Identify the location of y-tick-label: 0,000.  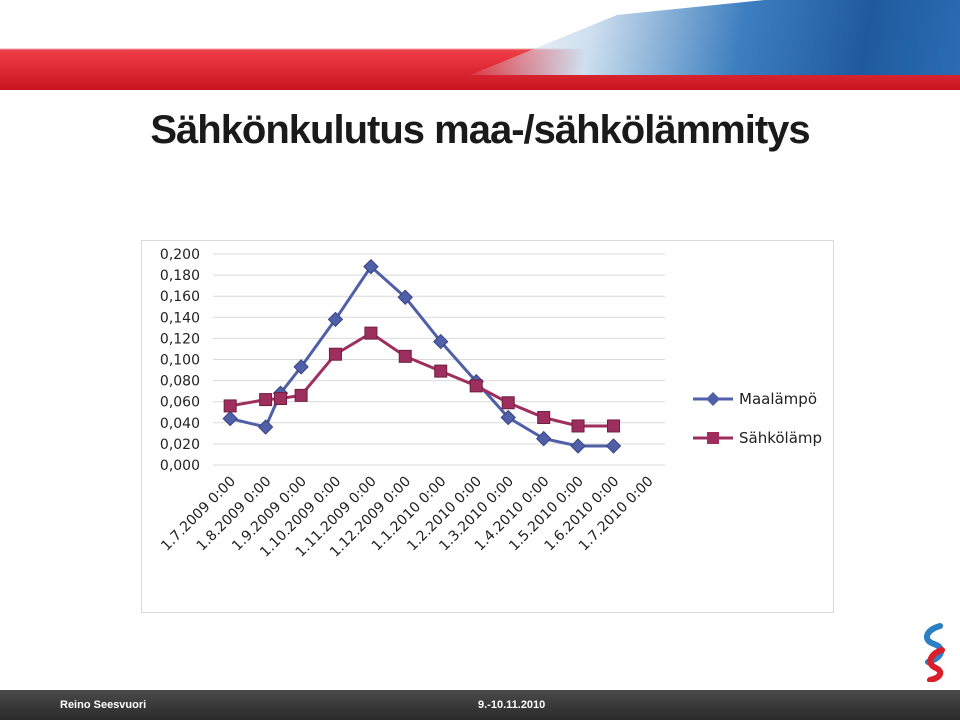
(180, 466).